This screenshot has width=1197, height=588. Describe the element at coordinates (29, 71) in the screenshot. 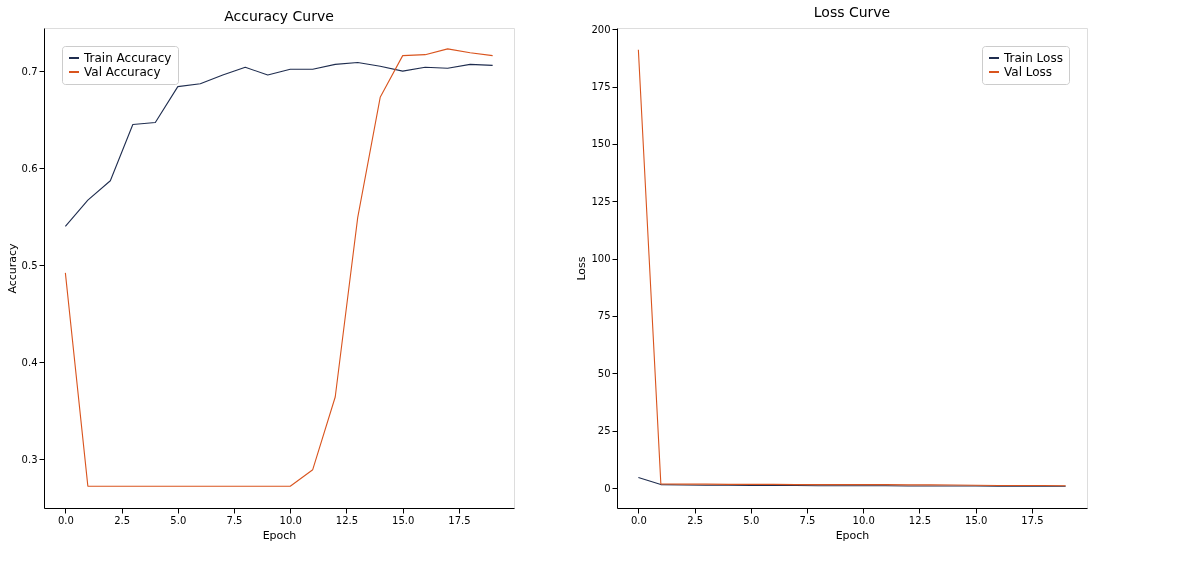

I see `y-tick-label: 0.7` at that location.